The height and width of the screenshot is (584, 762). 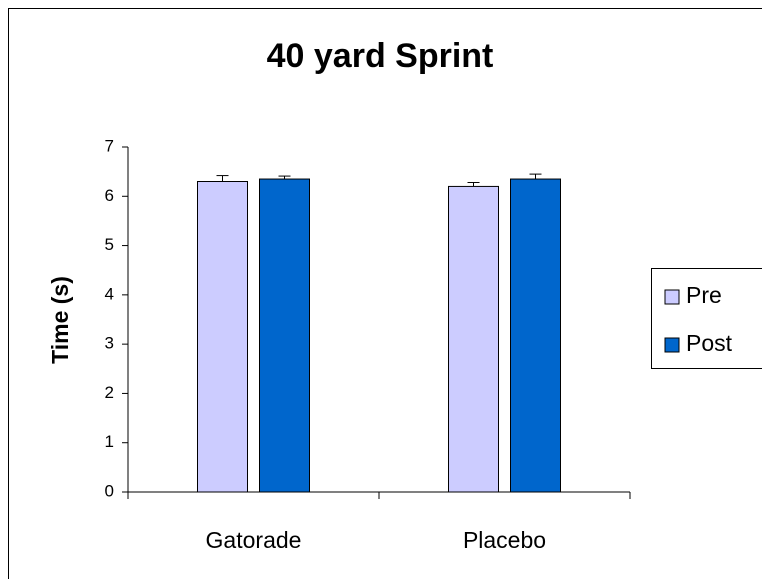 What do you see at coordinates (109, 195) in the screenshot?
I see `y-tick-label: 6` at bounding box center [109, 195].